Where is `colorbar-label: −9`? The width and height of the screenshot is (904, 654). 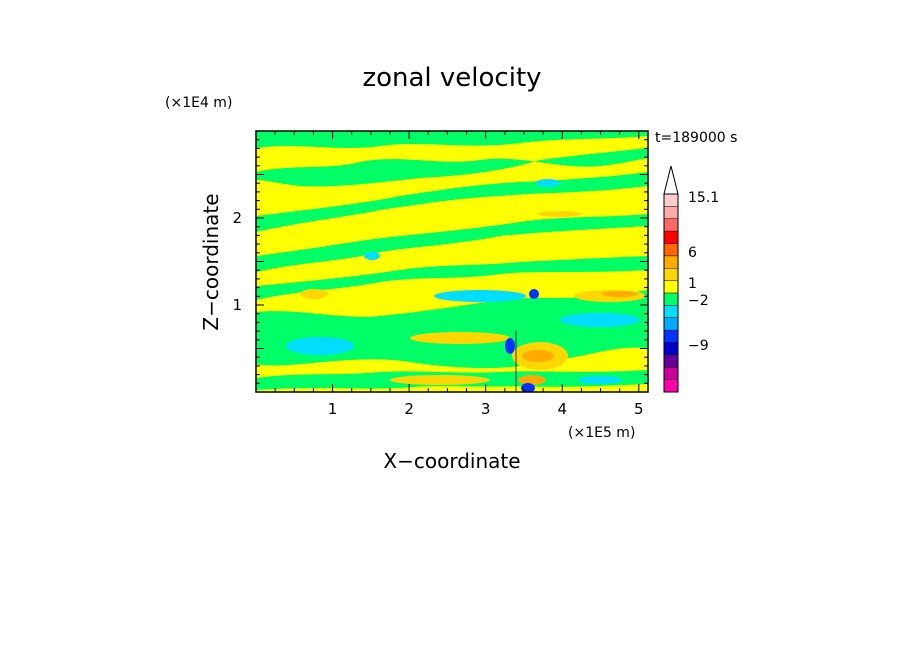
colorbar-label: −9 is located at coordinates (698, 346).